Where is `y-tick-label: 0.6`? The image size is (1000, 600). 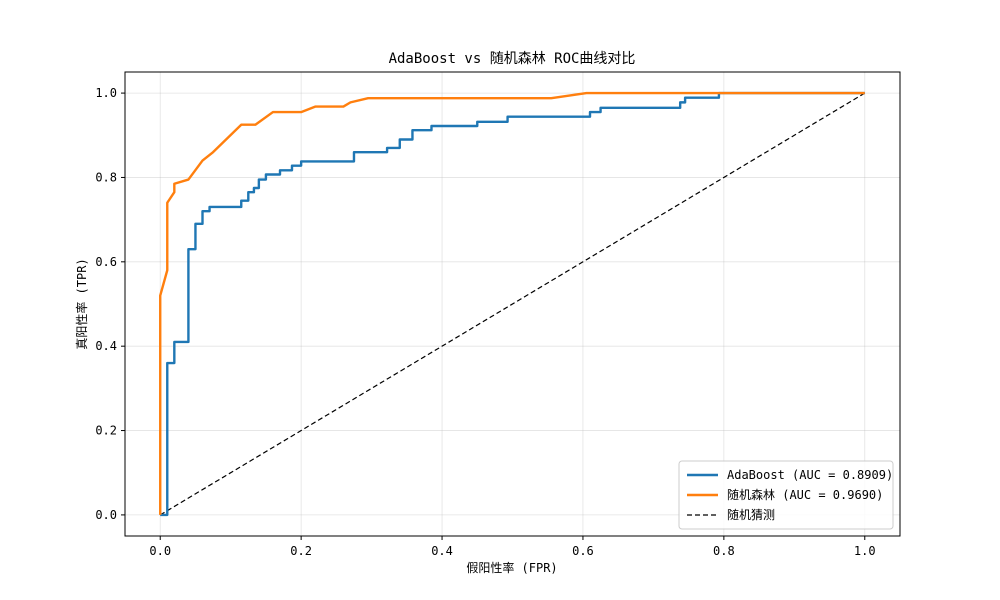 y-tick-label: 0.6 is located at coordinates (106, 262).